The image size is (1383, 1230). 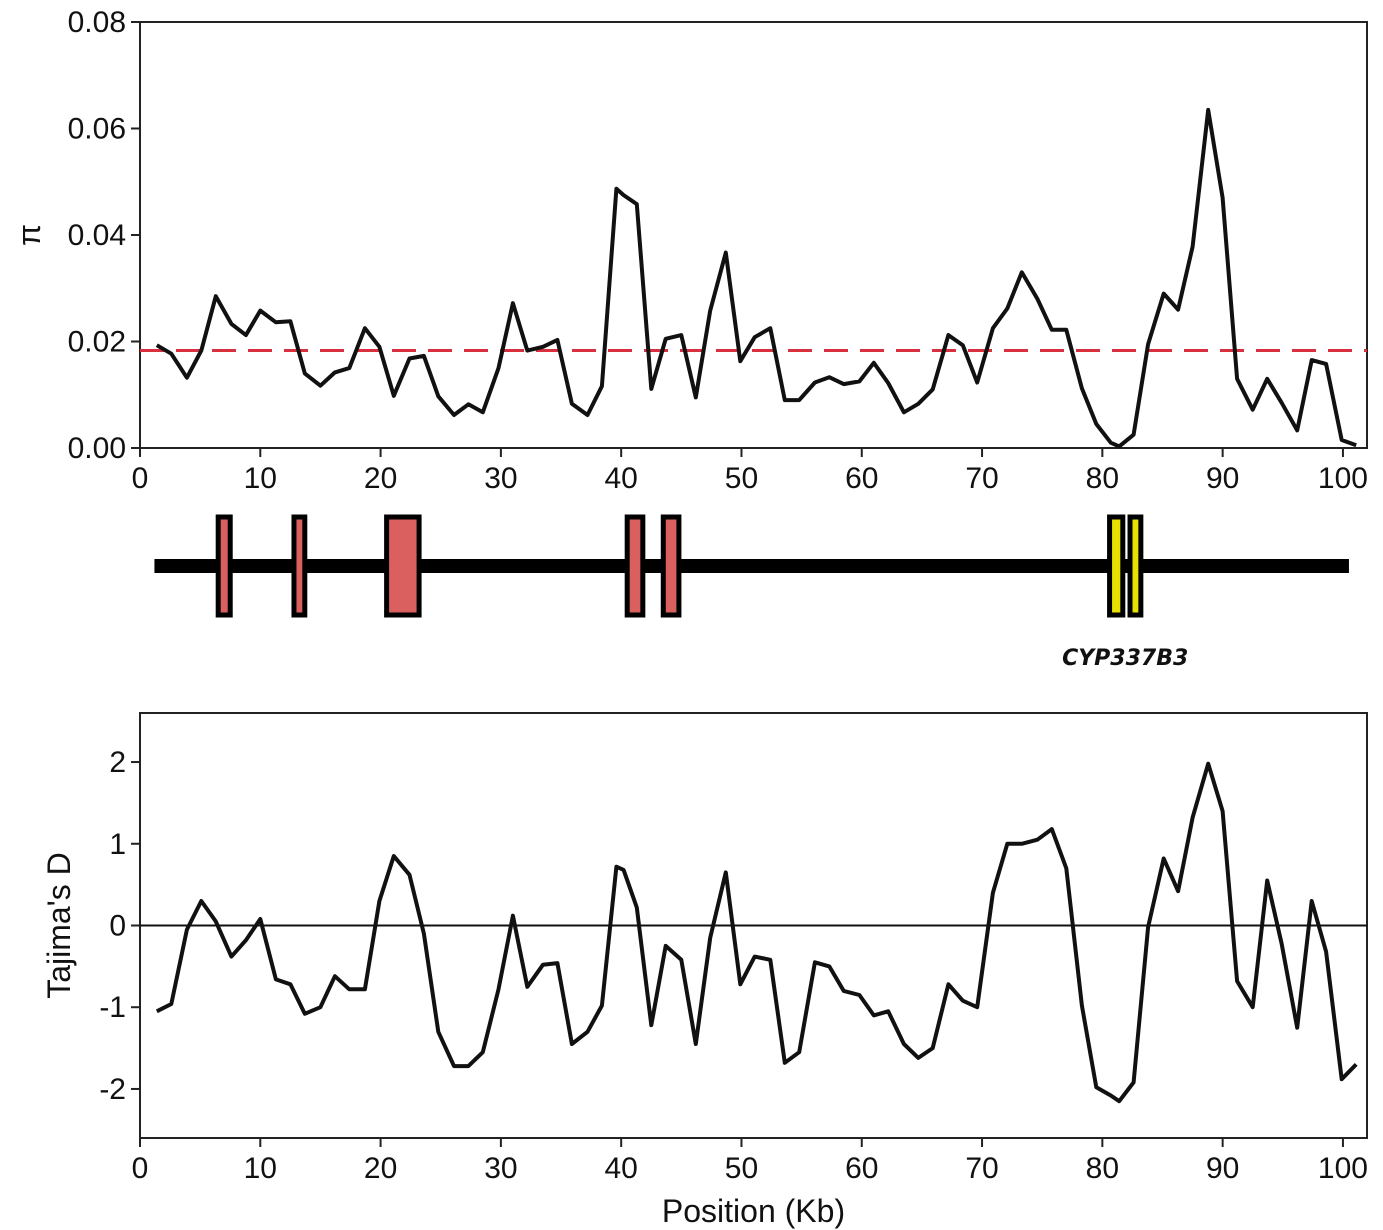 I want to click on pi-y-tick-label: 0.08, so click(x=97, y=22).